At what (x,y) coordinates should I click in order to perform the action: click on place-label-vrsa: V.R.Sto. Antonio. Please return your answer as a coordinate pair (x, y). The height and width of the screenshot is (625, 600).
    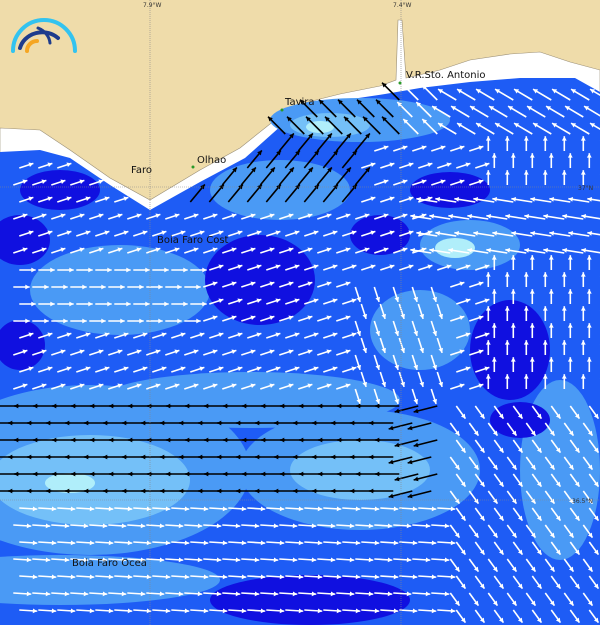
    Looking at the image, I should click on (446, 75).